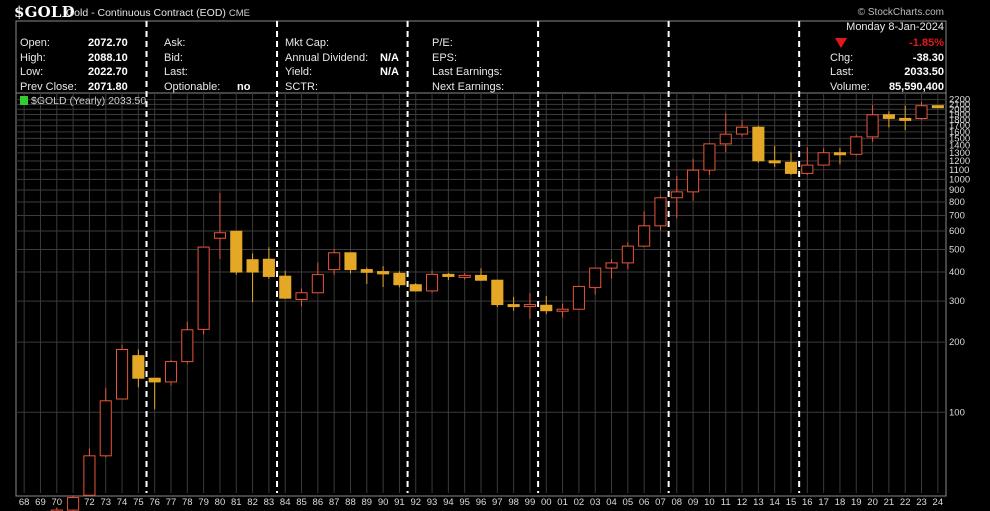 Image resolution: width=990 pixels, height=511 pixels. Describe the element at coordinates (220, 502) in the screenshot. I see `x-tick-label: 80` at that location.